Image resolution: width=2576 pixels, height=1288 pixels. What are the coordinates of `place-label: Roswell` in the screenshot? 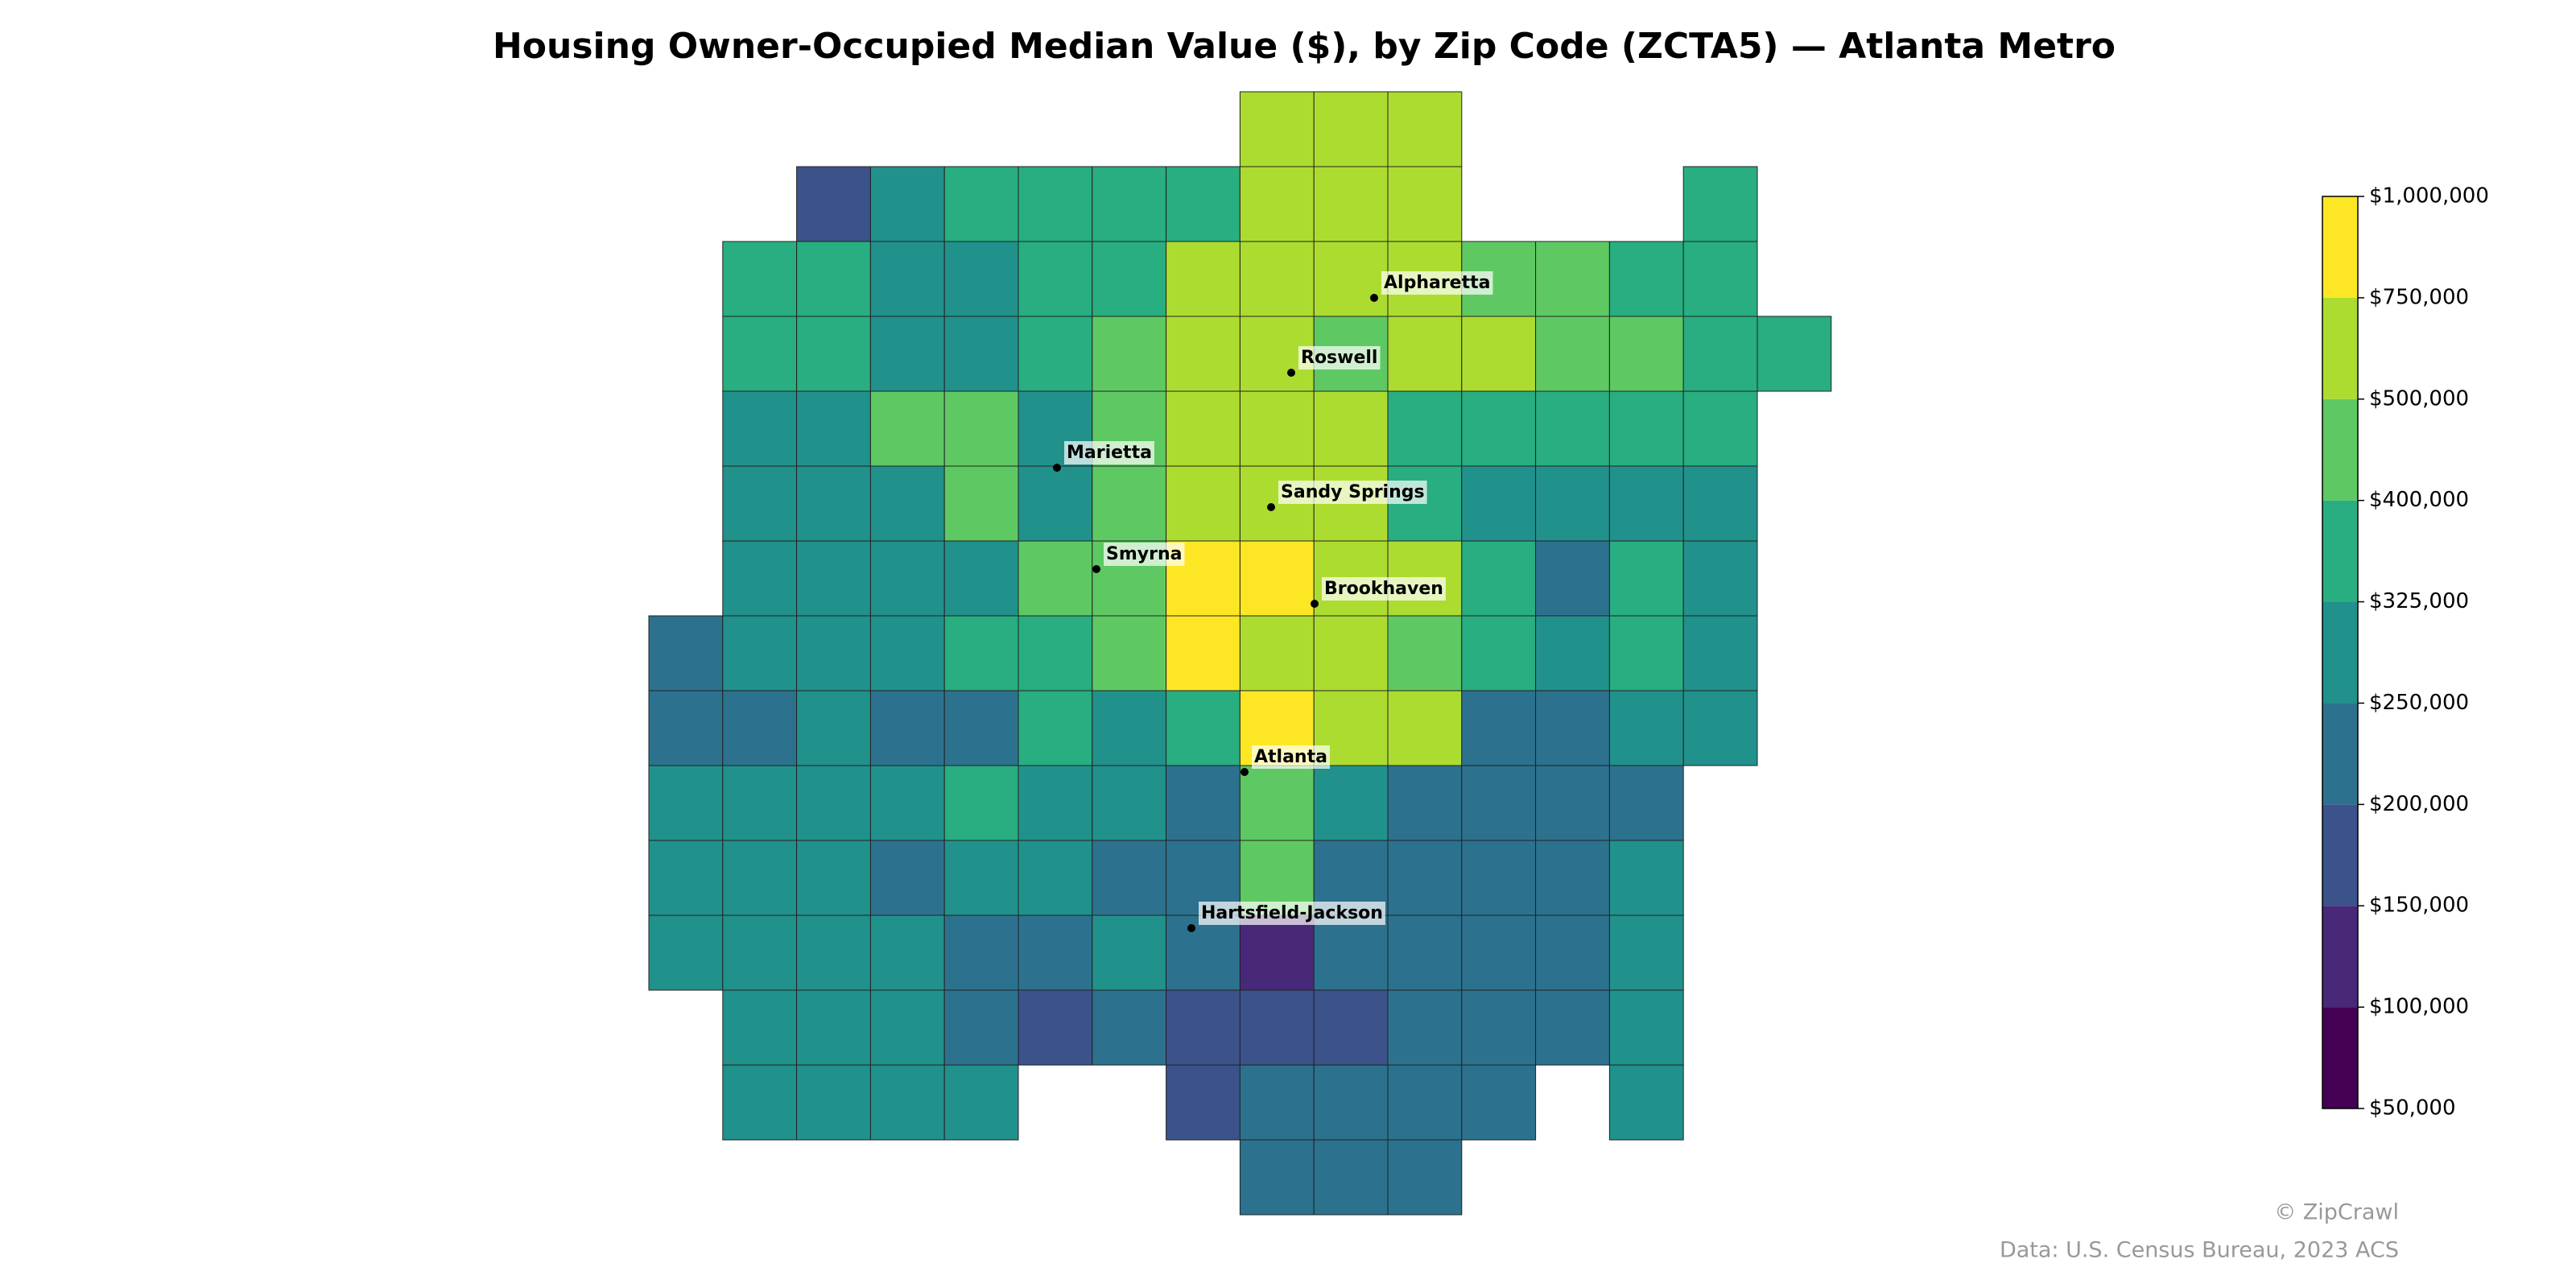 It's located at (1339, 358).